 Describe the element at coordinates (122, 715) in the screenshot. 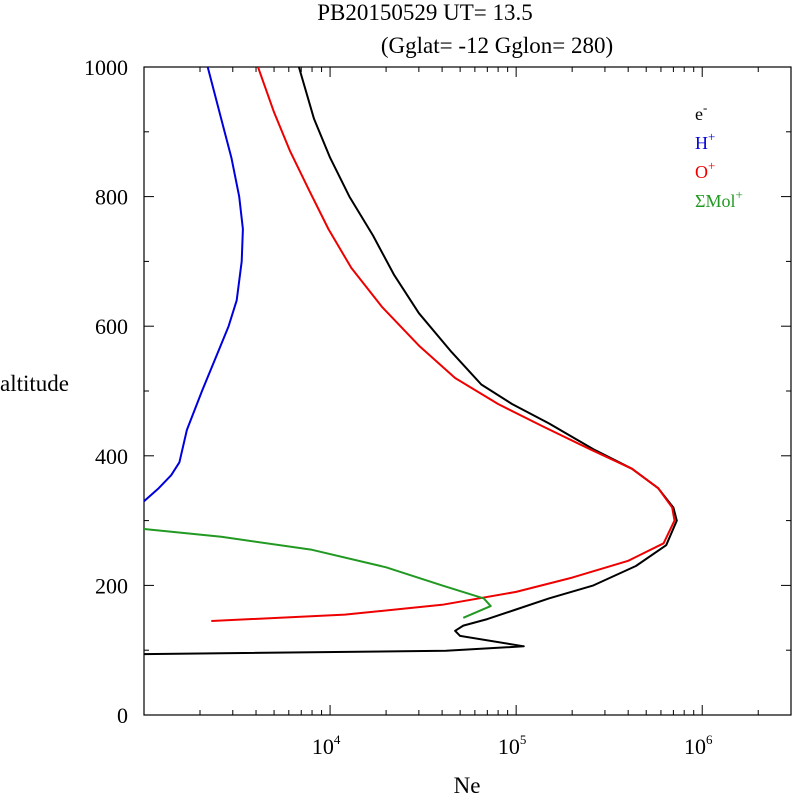

I see `y-tick-label: 0` at that location.